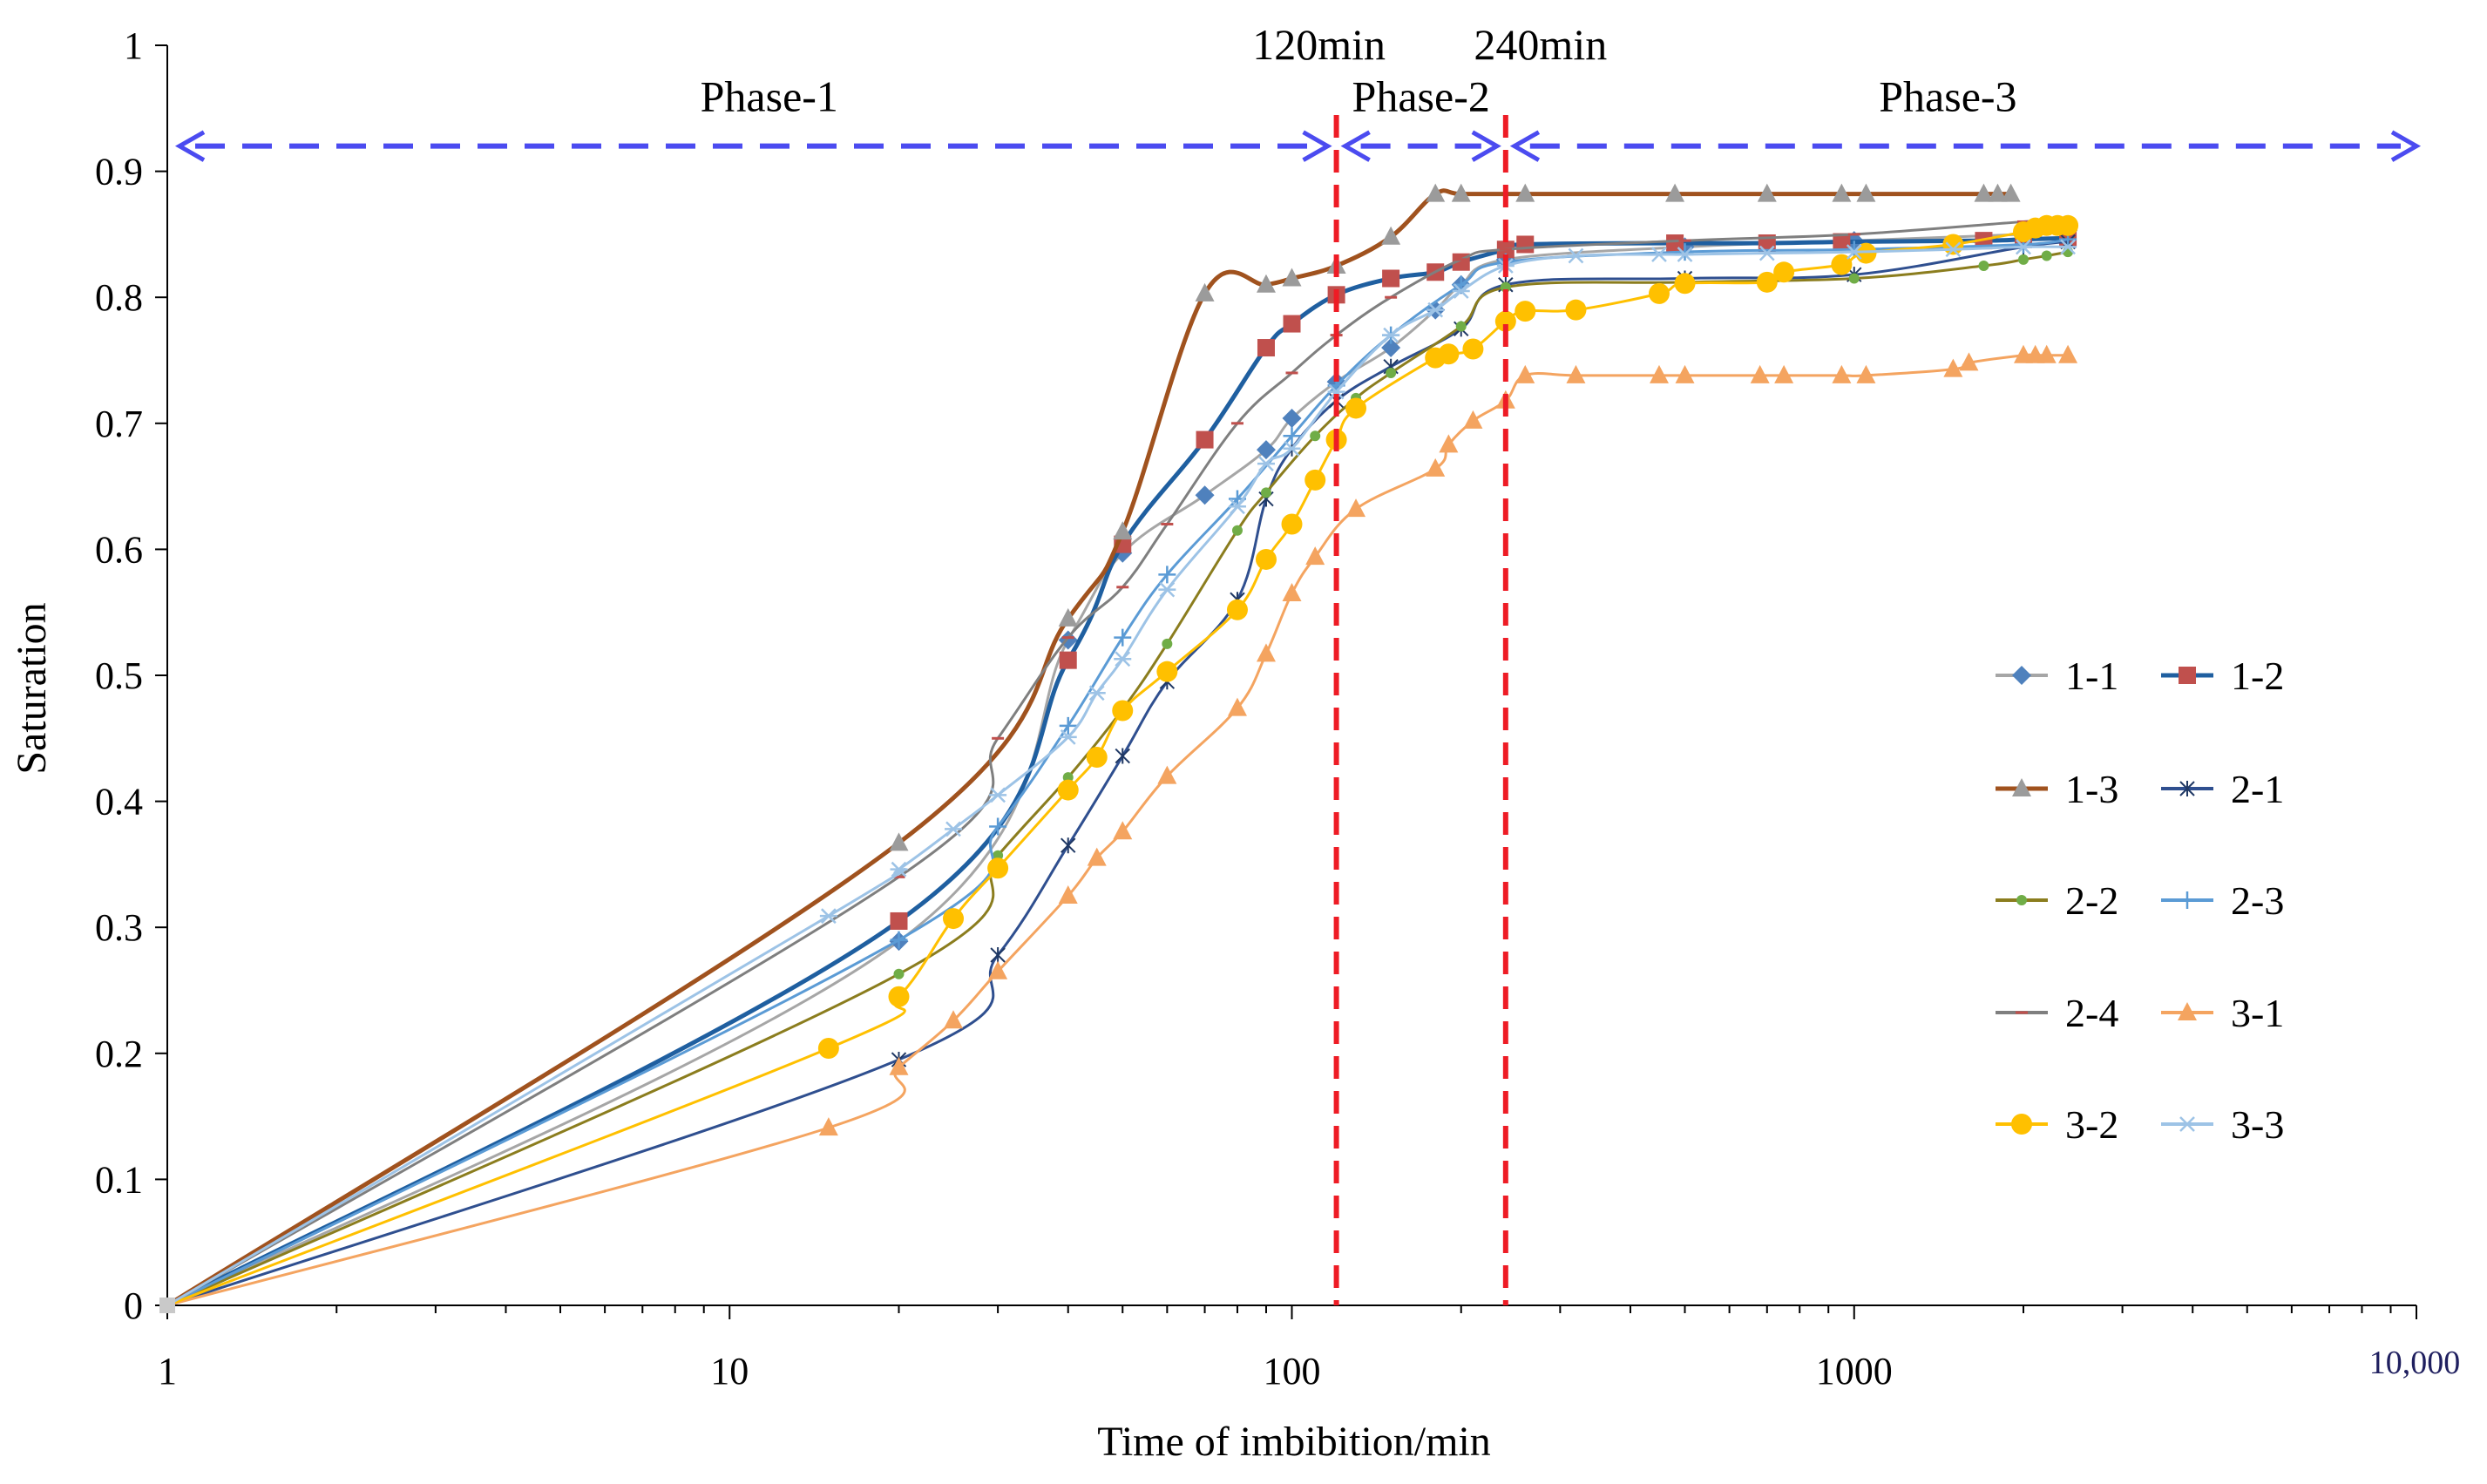 The height and width of the screenshot is (1484, 2487). Describe the element at coordinates (119, 297) in the screenshot. I see `y-tick-label: 0.8` at that location.